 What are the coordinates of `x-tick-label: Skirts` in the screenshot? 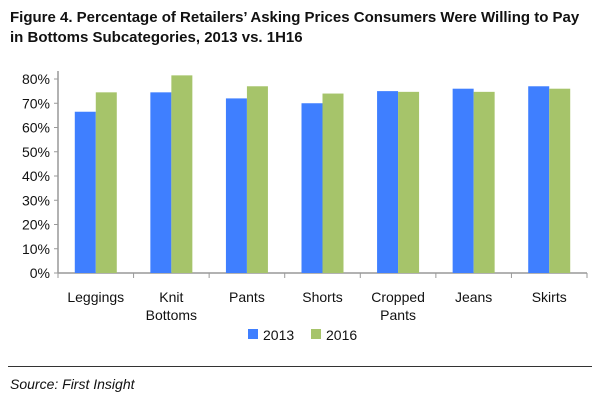 It's located at (549, 297).